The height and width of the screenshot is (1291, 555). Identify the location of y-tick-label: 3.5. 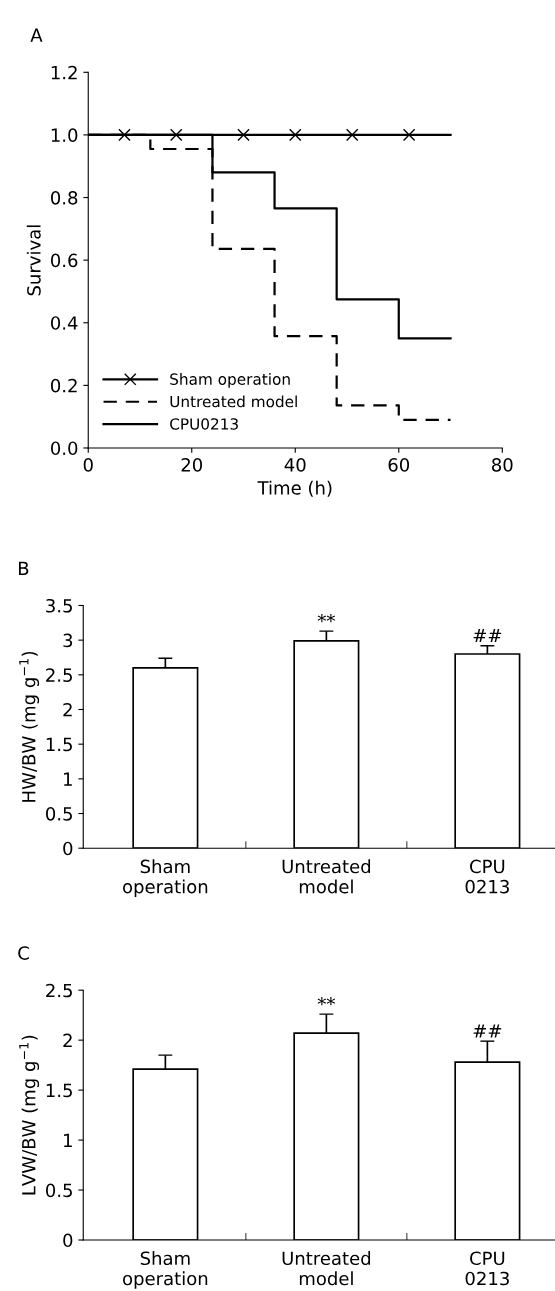
(59, 605).